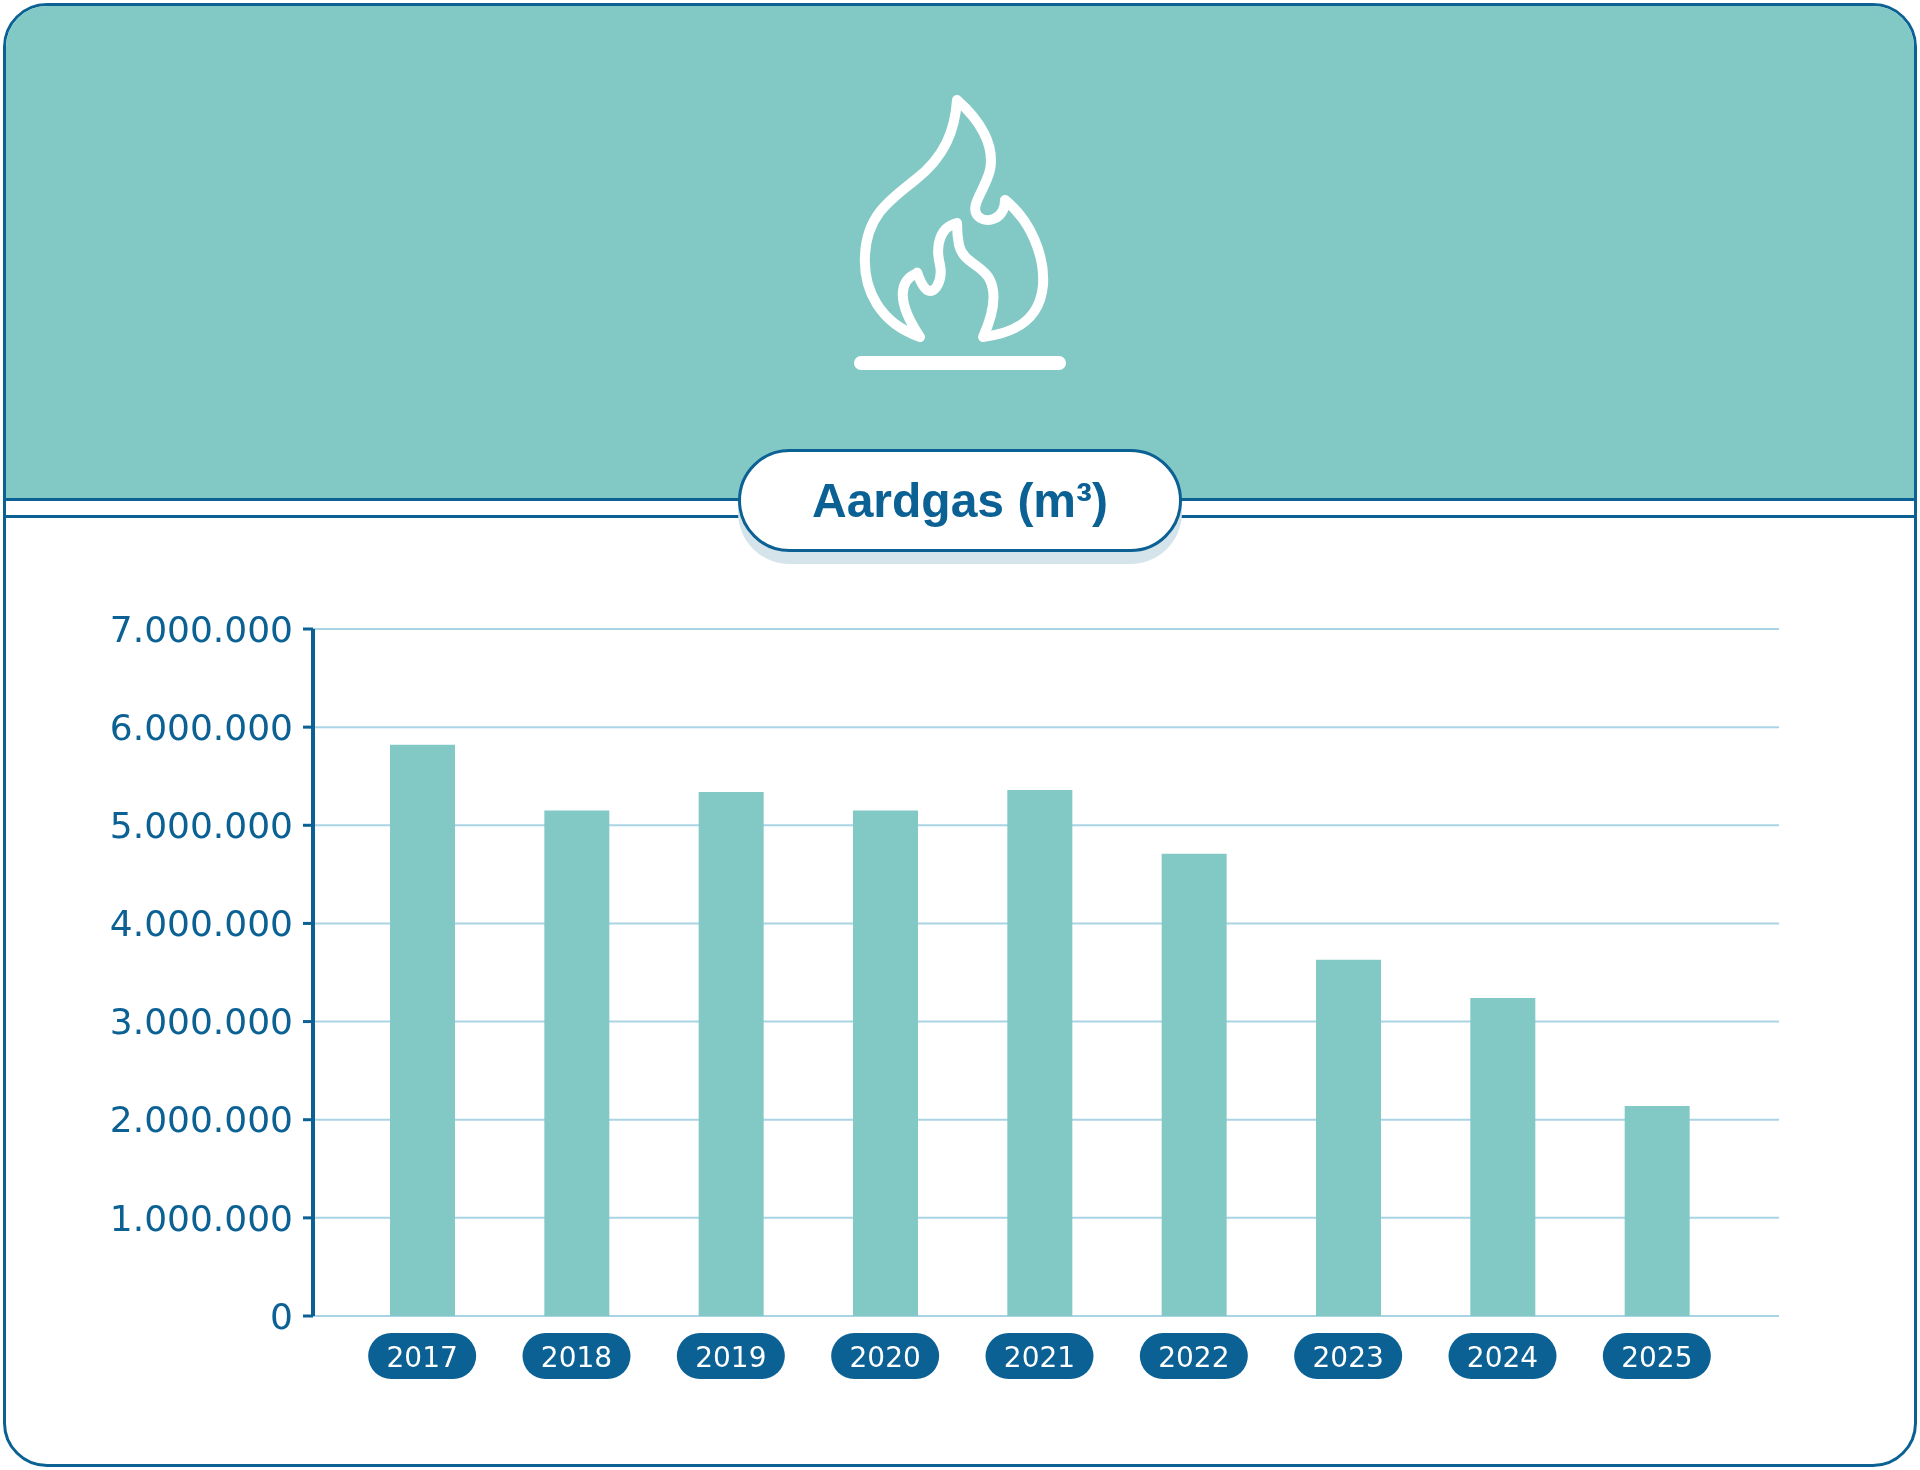  What do you see at coordinates (201, 629) in the screenshot?
I see `y-tick-label: 7.000.000` at bounding box center [201, 629].